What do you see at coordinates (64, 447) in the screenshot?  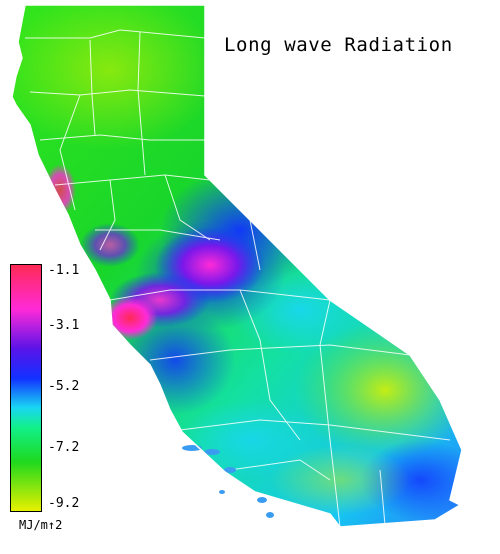 I see `legend-label-4: -7.2` at bounding box center [64, 447].